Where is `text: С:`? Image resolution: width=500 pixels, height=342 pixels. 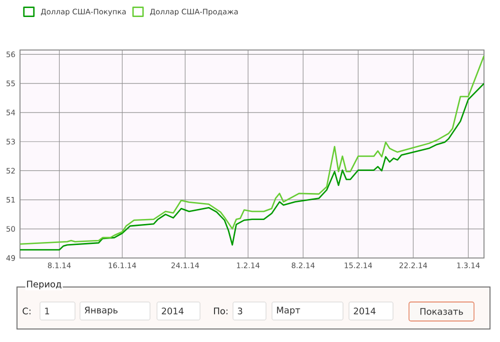
text: С: is located at coordinates (26, 311).